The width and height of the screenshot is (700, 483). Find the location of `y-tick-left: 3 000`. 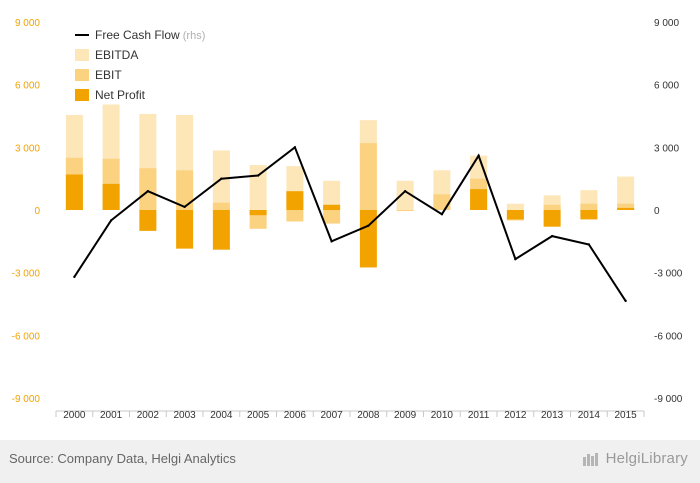

y-tick-left: 3 000 is located at coordinates (27, 148).